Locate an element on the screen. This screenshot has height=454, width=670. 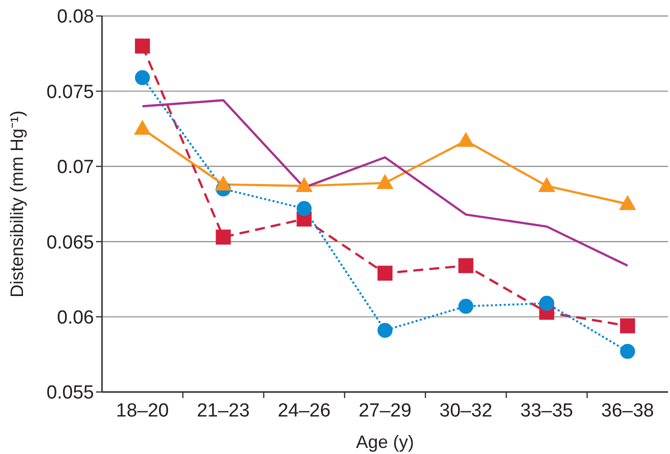
x-axis-title: Age (y) is located at coordinates (385, 442).